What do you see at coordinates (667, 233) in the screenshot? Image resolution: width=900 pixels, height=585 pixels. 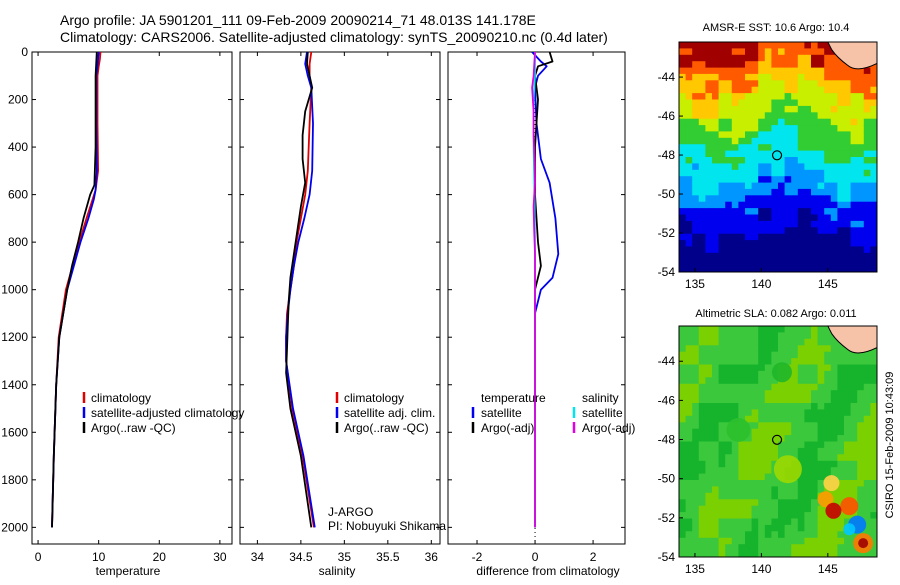 I see `y-tick-label: -52` at bounding box center [667, 233].